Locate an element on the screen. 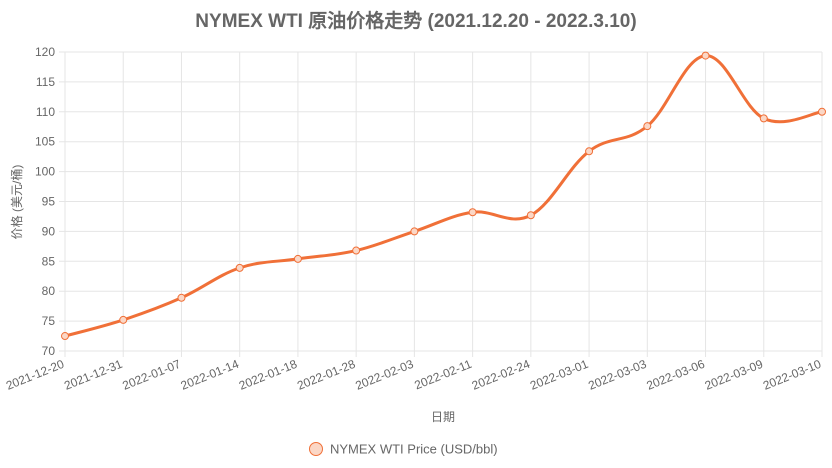 Image resolution: width=832 pixels, height=468 pixels. x-tick-label: 2022-03-03 is located at coordinates (617, 375).